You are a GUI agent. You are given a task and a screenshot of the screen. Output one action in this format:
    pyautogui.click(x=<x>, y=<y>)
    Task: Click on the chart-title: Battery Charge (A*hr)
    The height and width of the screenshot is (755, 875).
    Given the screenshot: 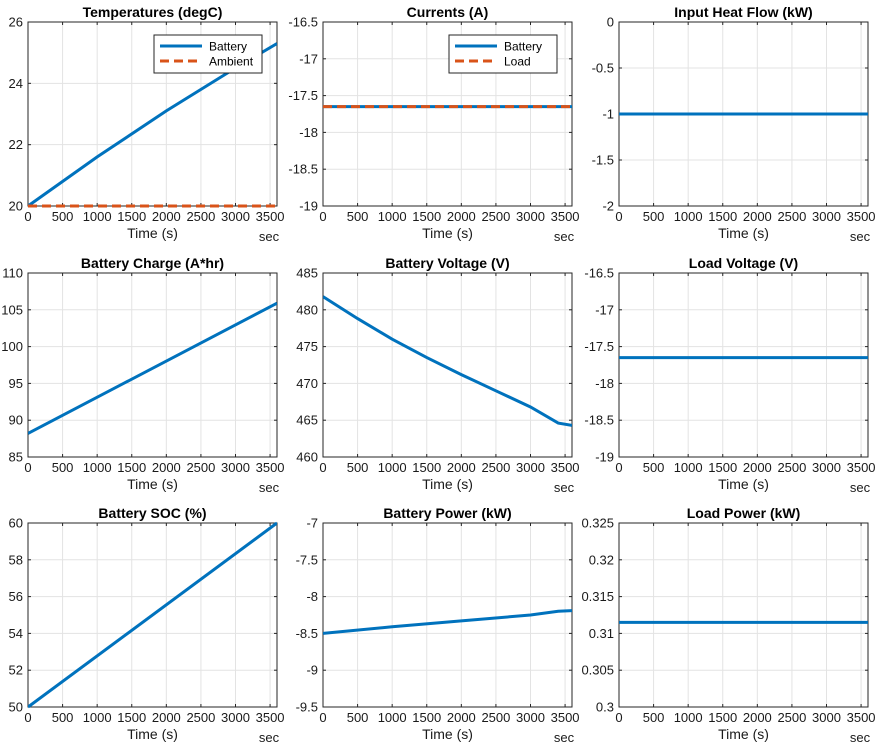 What is the action you would take?
    pyautogui.click(x=152, y=263)
    